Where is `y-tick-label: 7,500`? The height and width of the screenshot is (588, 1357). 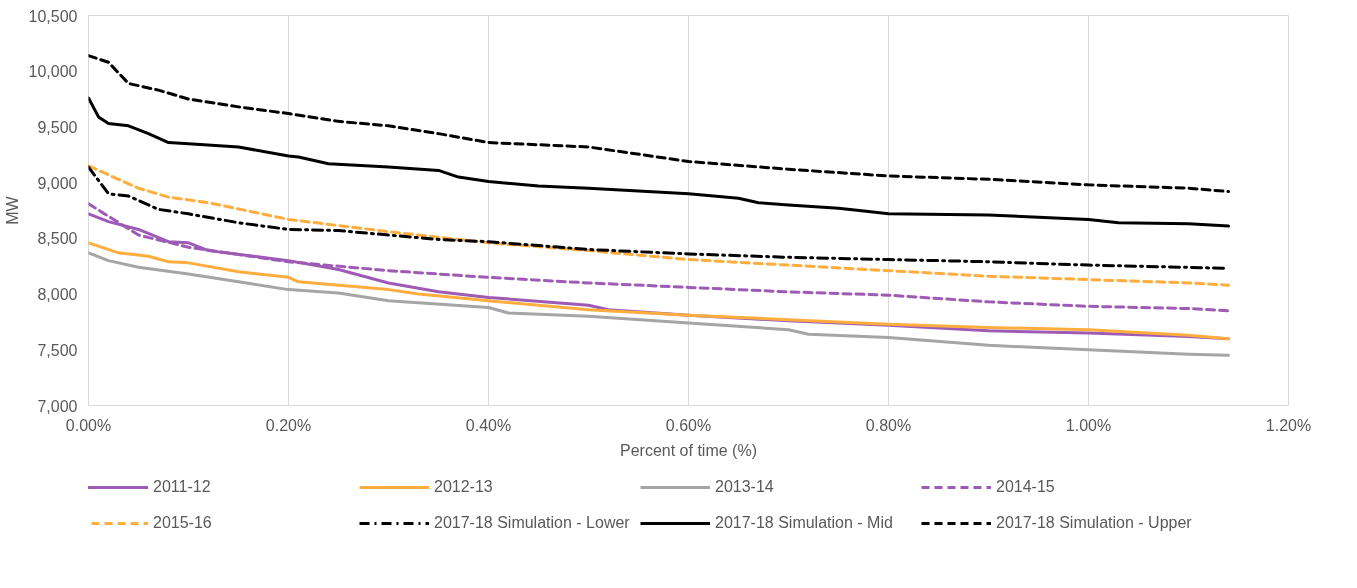 y-tick-label: 7,500 is located at coordinates (57, 350).